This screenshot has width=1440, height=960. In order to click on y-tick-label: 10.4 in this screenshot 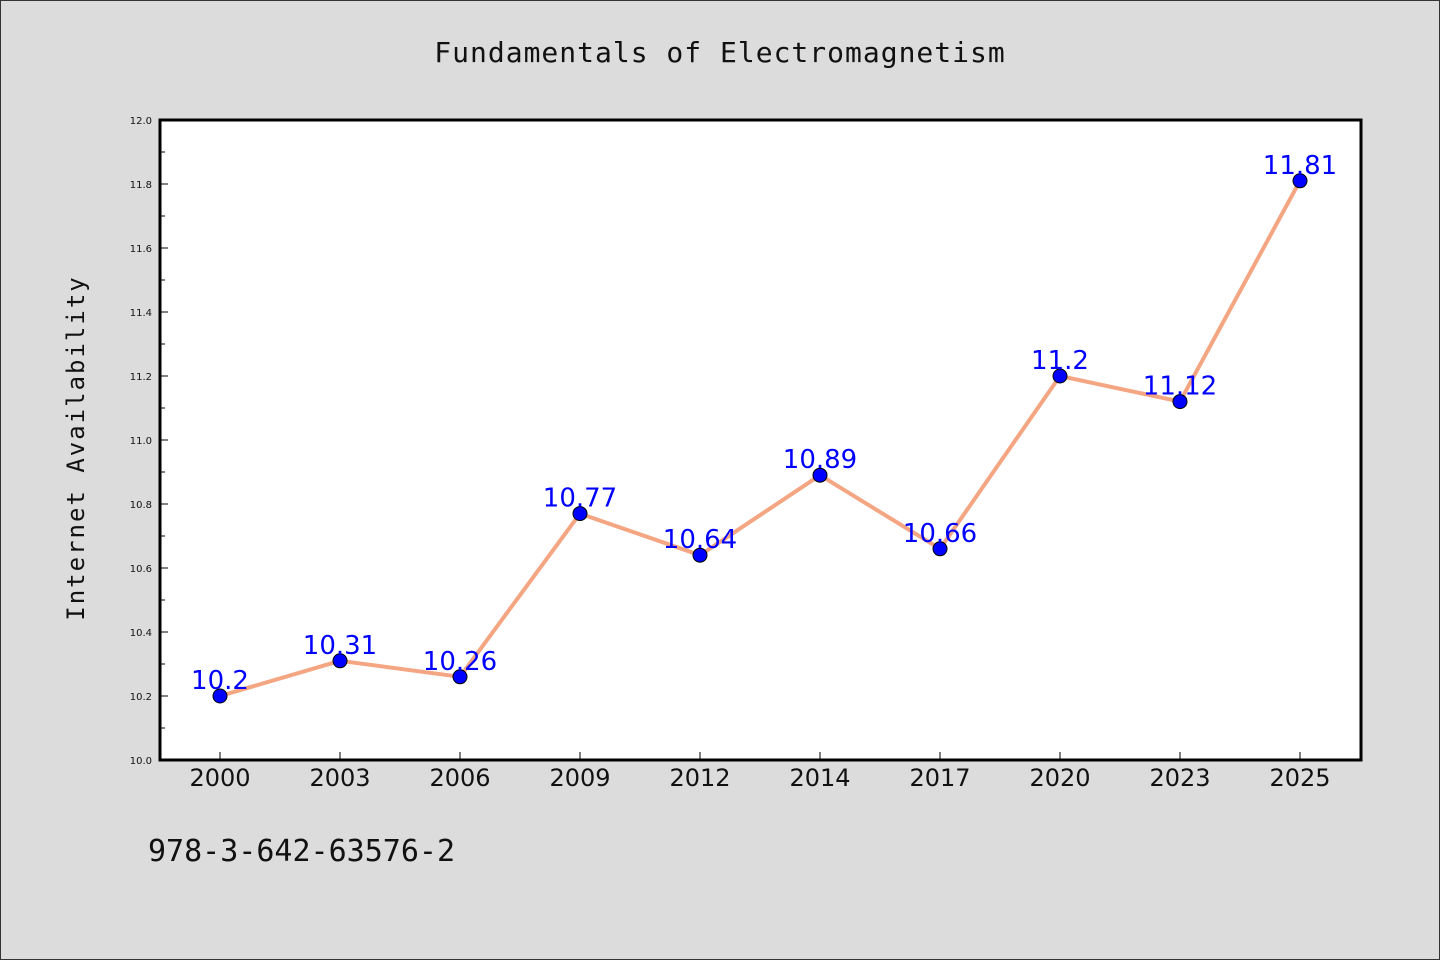, I will do `click(141, 633)`.